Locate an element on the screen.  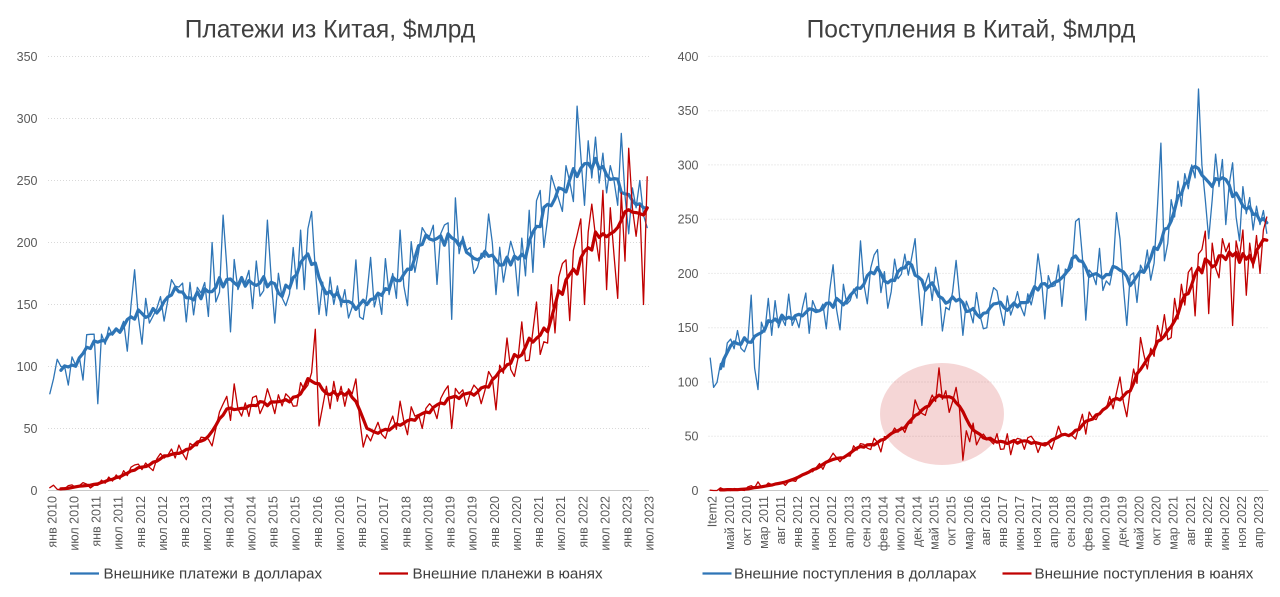
svg-text: Платежи из Китая, $млрд is located at coordinates (330, 30).